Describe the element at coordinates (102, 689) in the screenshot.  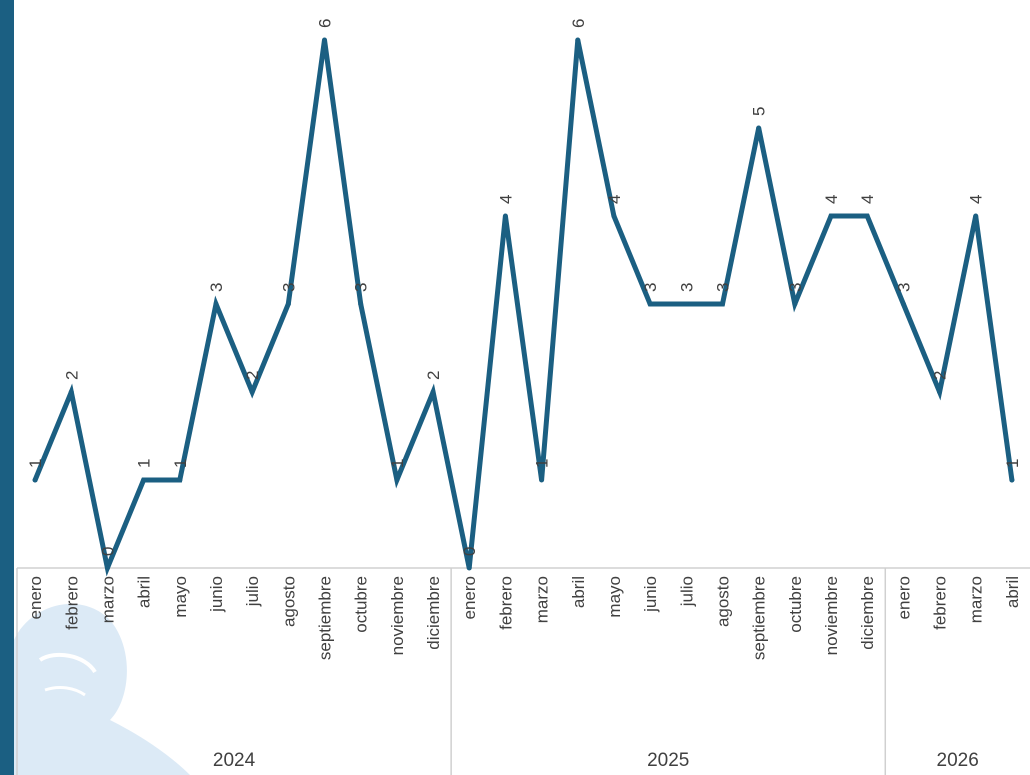
I see `watermark-figure` at that location.